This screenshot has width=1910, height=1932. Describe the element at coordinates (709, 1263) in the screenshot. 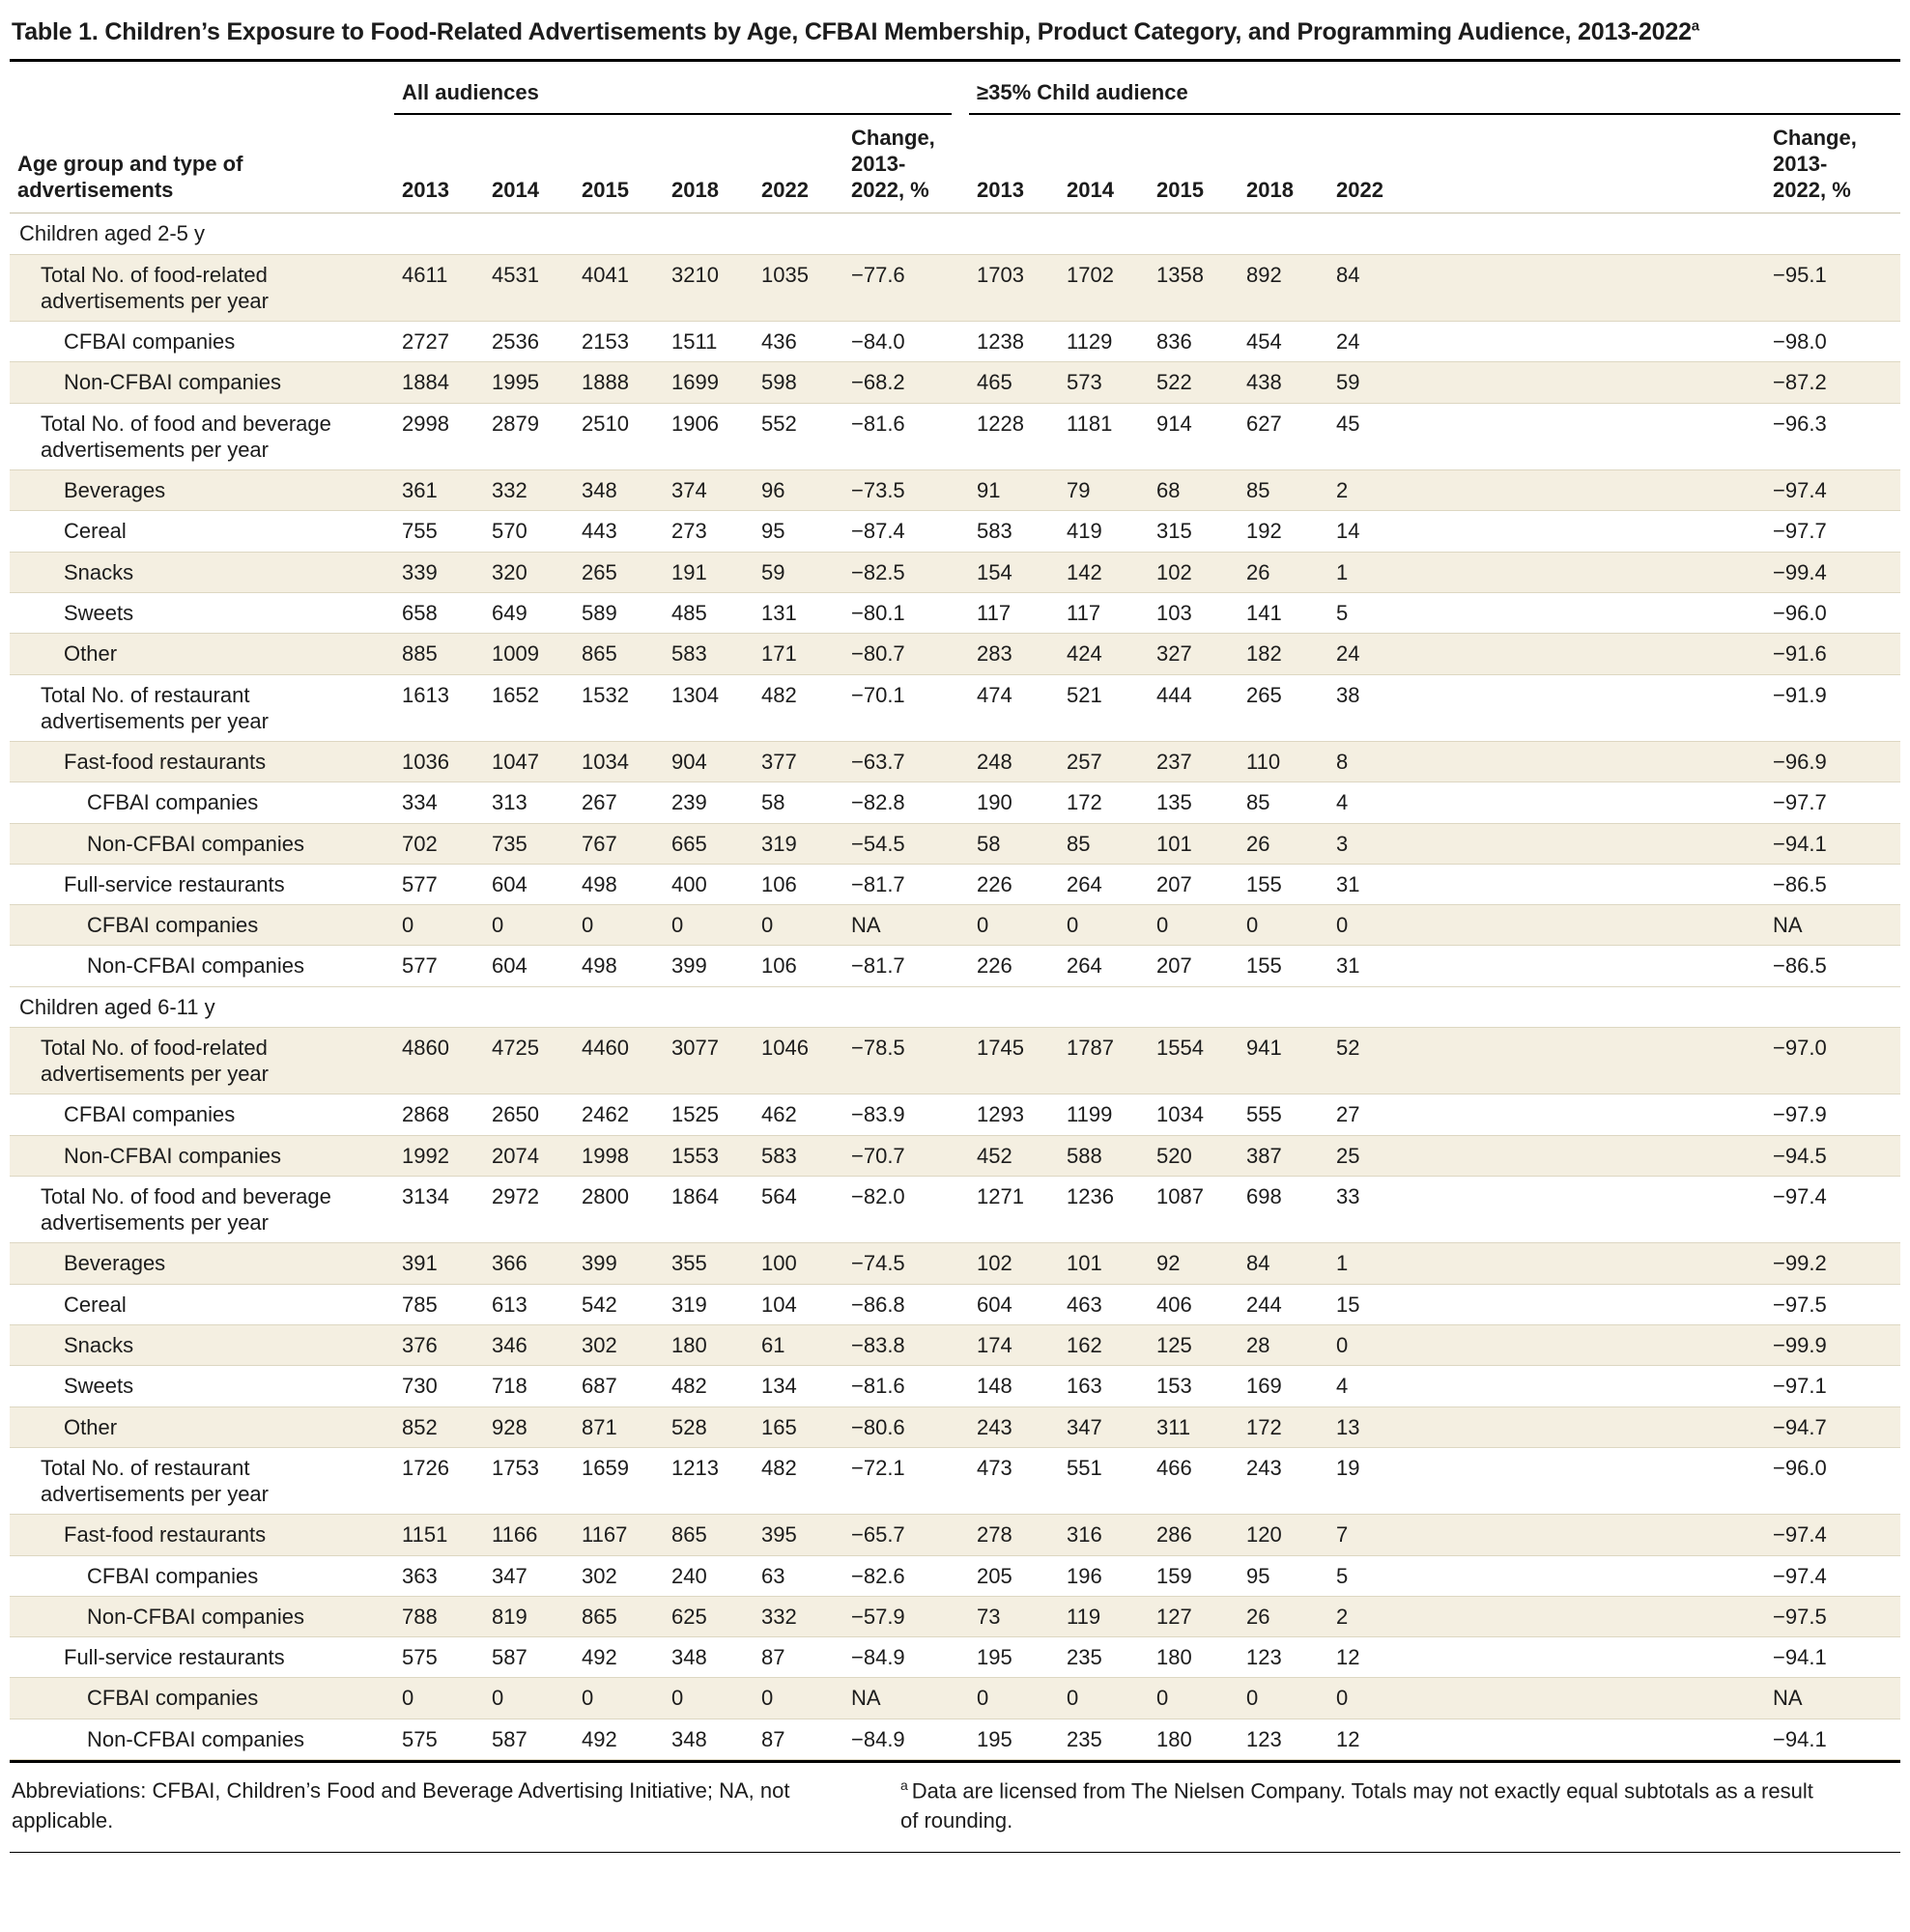

I see `value-cell: 355` at that location.